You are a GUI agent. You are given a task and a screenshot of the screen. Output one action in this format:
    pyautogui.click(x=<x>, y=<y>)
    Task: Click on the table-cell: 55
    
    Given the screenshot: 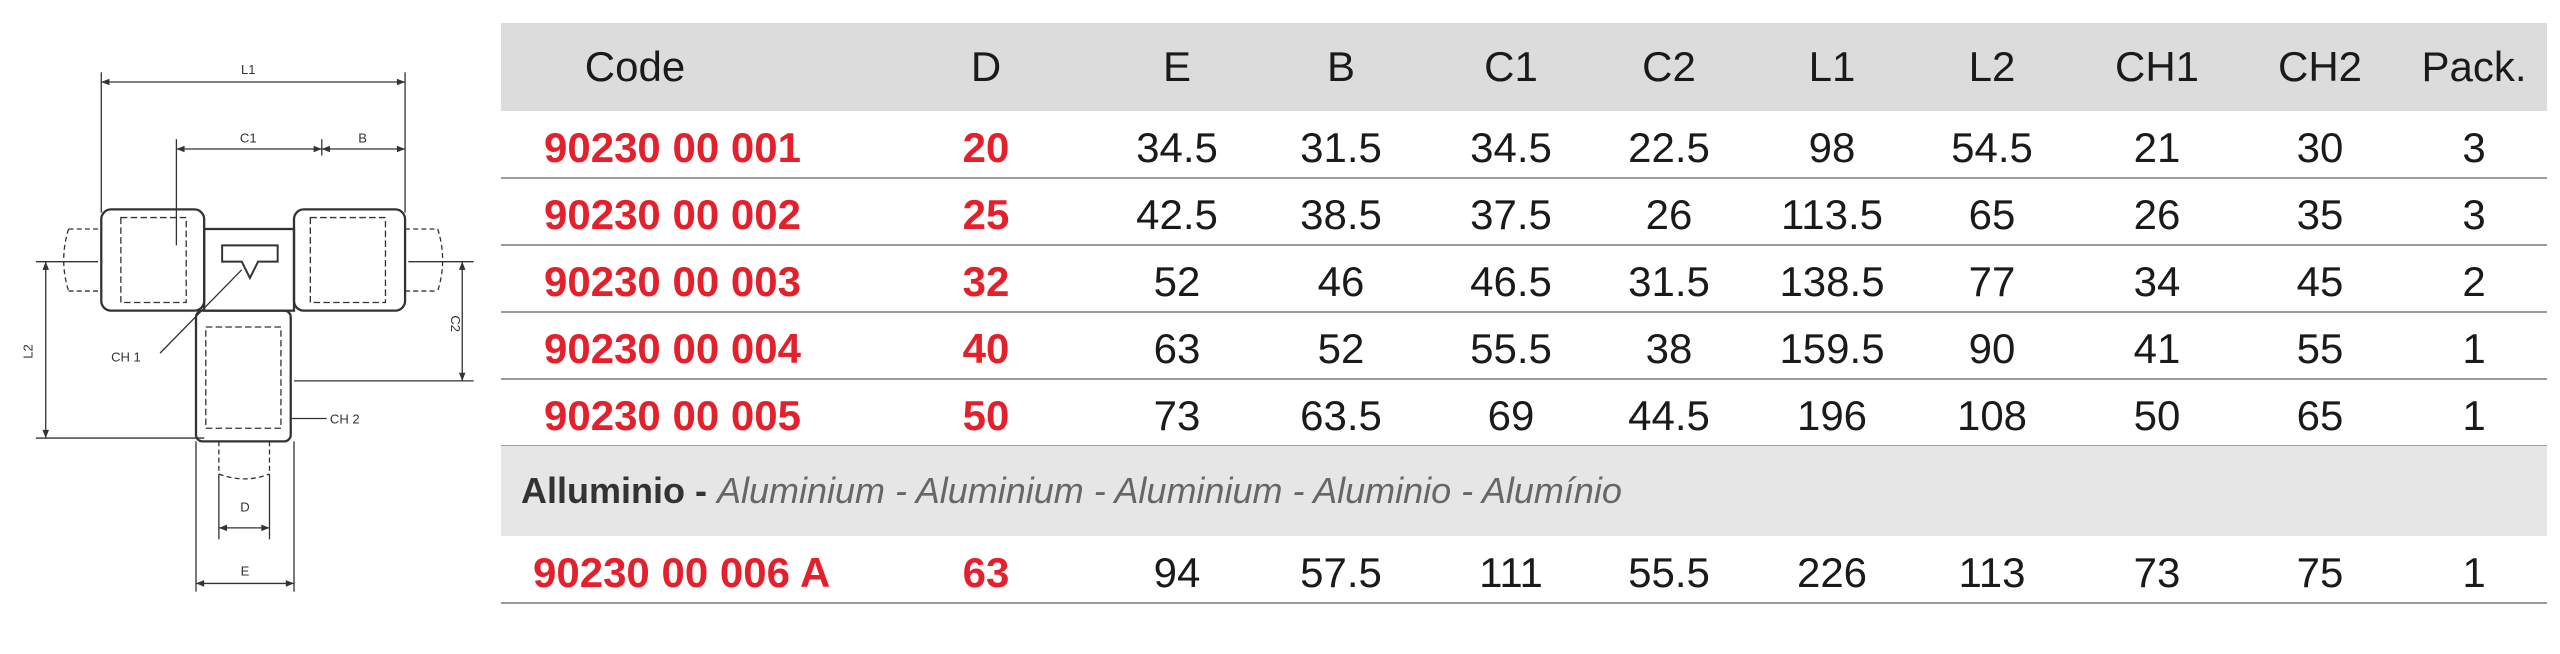 What is the action you would take?
    pyautogui.click(x=2320, y=348)
    